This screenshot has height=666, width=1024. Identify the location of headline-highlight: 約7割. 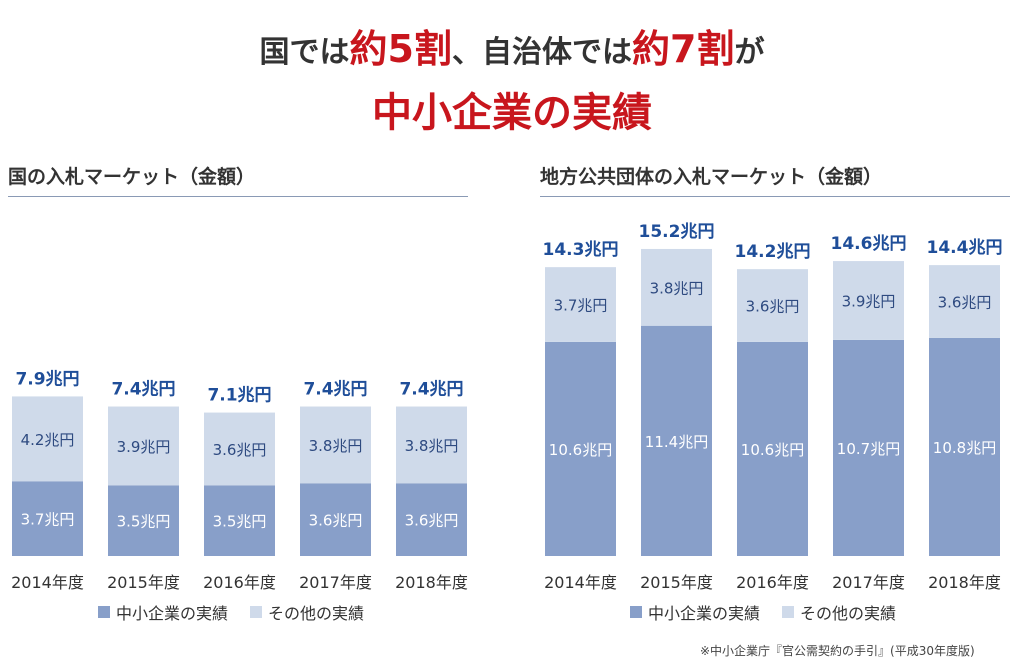
(683, 49).